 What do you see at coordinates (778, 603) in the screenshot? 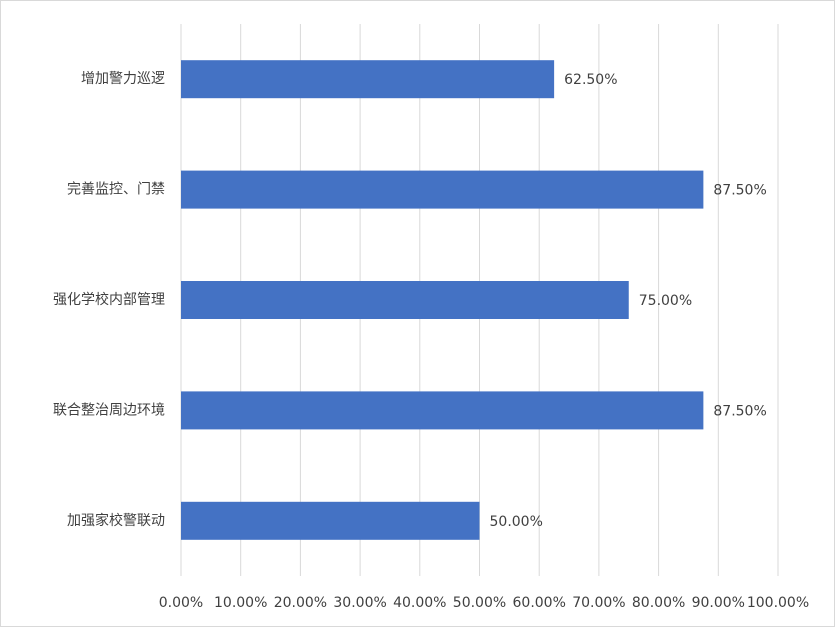
I see `x-tick-label: 100.00%` at bounding box center [778, 603].